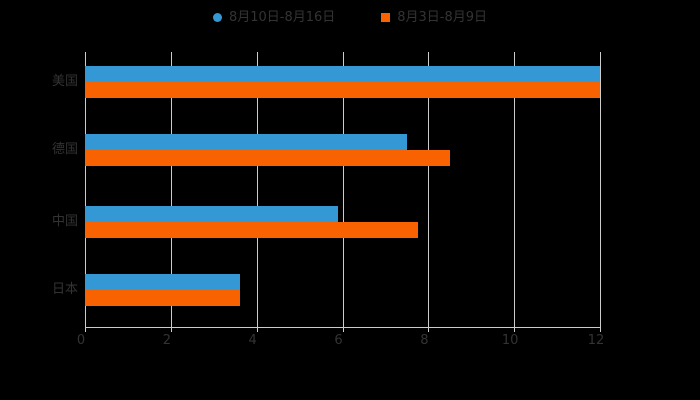  Describe the element at coordinates (338, 340) in the screenshot. I see `x-axis-tick-label: 6` at that location.